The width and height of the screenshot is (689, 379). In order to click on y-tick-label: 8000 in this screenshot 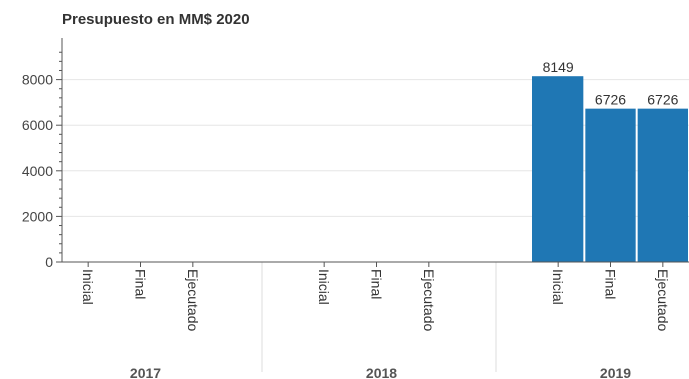, I will do `click(37, 80)`.